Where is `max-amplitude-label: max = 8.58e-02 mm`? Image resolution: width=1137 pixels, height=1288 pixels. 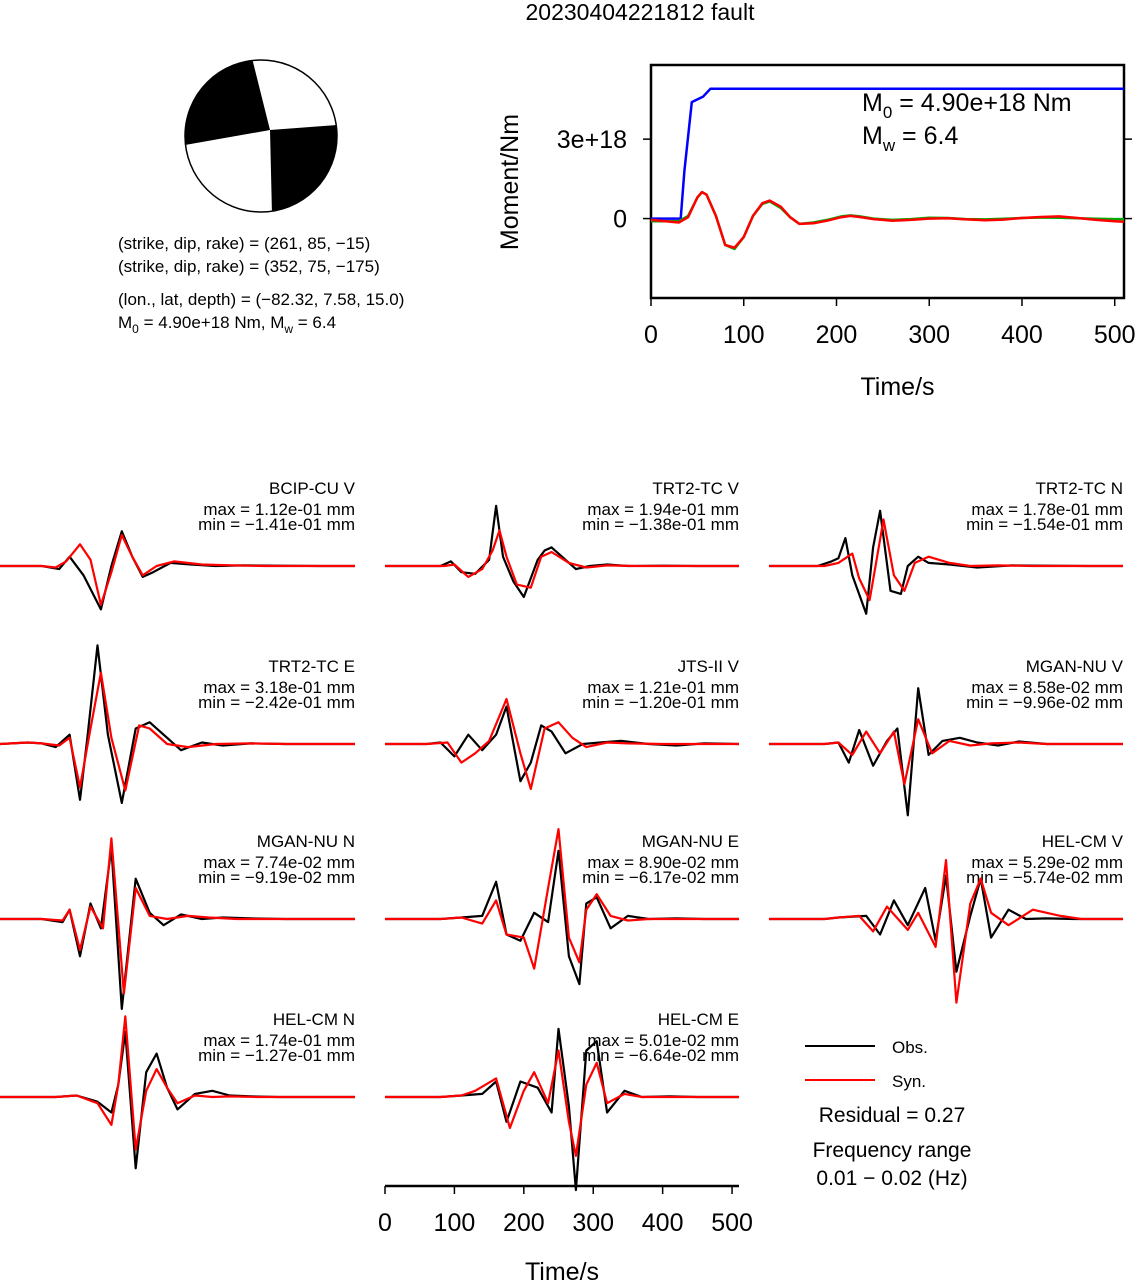 max-amplitude-label: max = 8.58e-02 mm is located at coordinates (1047, 687).